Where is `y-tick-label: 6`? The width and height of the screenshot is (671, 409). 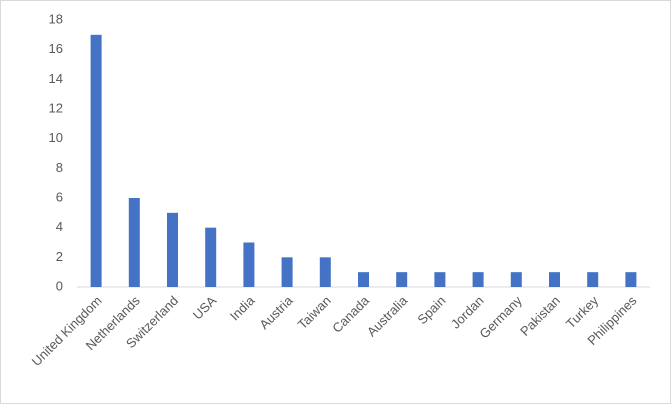 y-tick-label: 6 is located at coordinates (59, 196).